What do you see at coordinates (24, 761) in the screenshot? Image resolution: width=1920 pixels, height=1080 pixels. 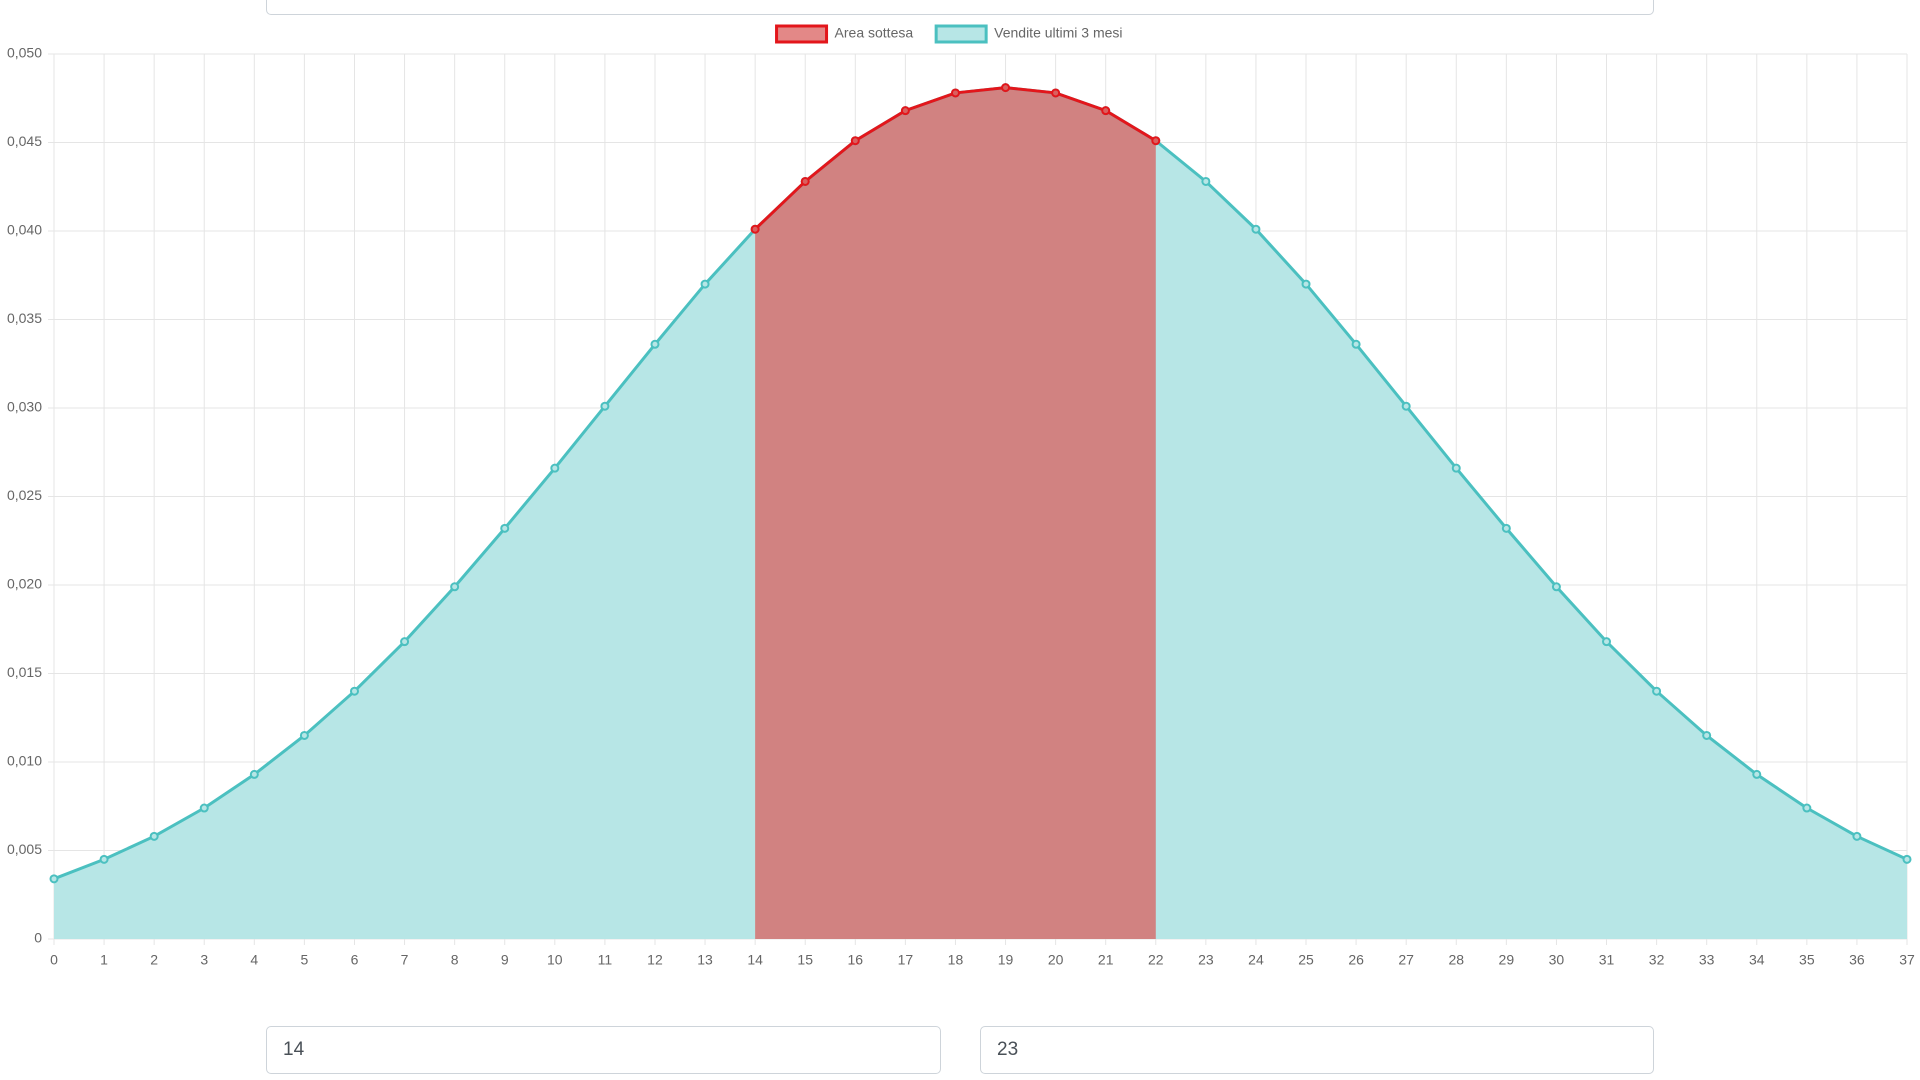 I see `y-tick-label: 0,010` at bounding box center [24, 761].